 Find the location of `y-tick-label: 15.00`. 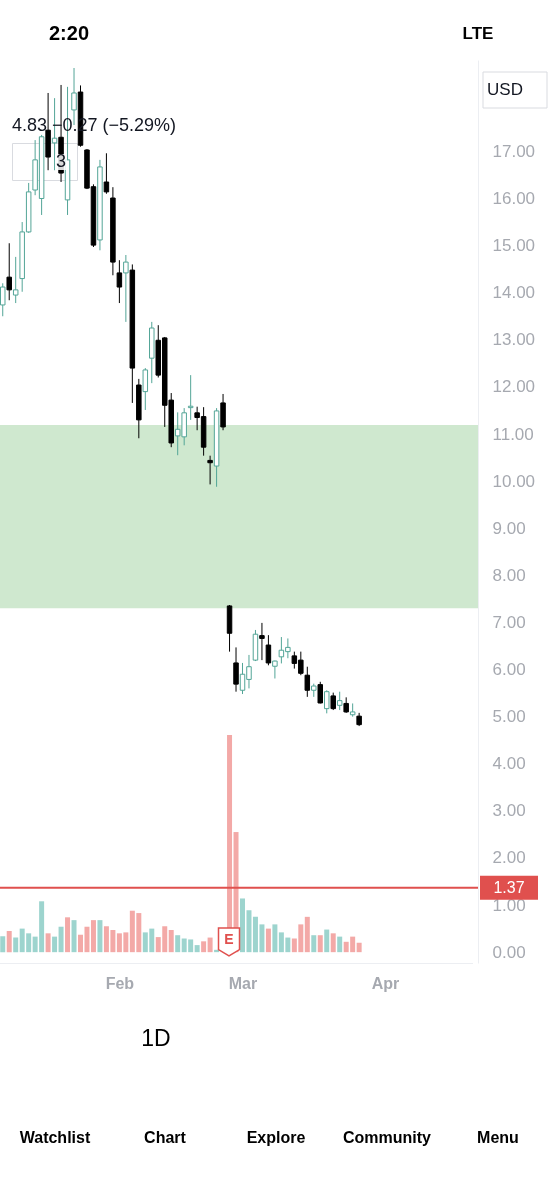

y-tick-label: 15.00 is located at coordinates (514, 246).